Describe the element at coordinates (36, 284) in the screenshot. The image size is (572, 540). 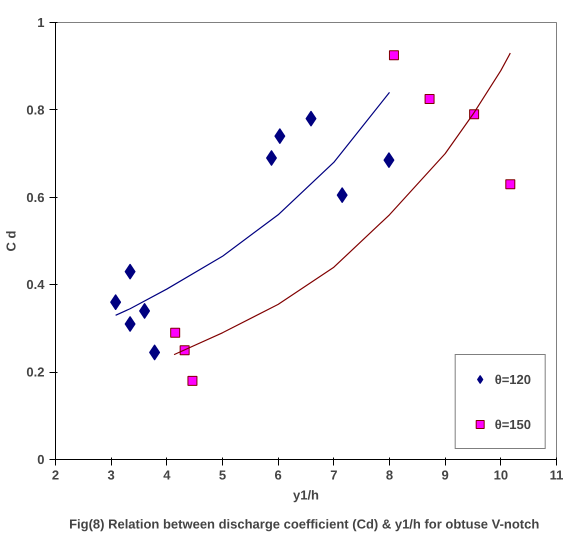
I see `y-tick-label: 0.4` at that location.